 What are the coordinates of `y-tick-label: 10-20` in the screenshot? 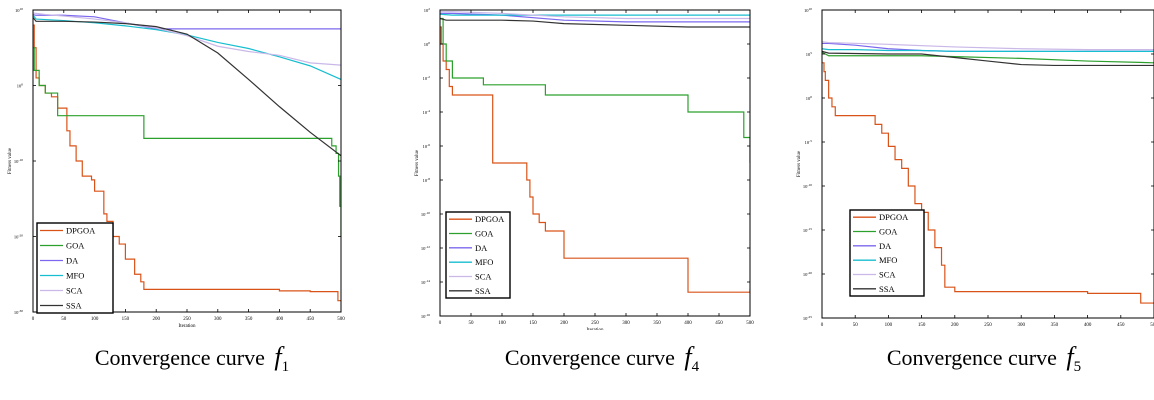 It's located at (18, 237).